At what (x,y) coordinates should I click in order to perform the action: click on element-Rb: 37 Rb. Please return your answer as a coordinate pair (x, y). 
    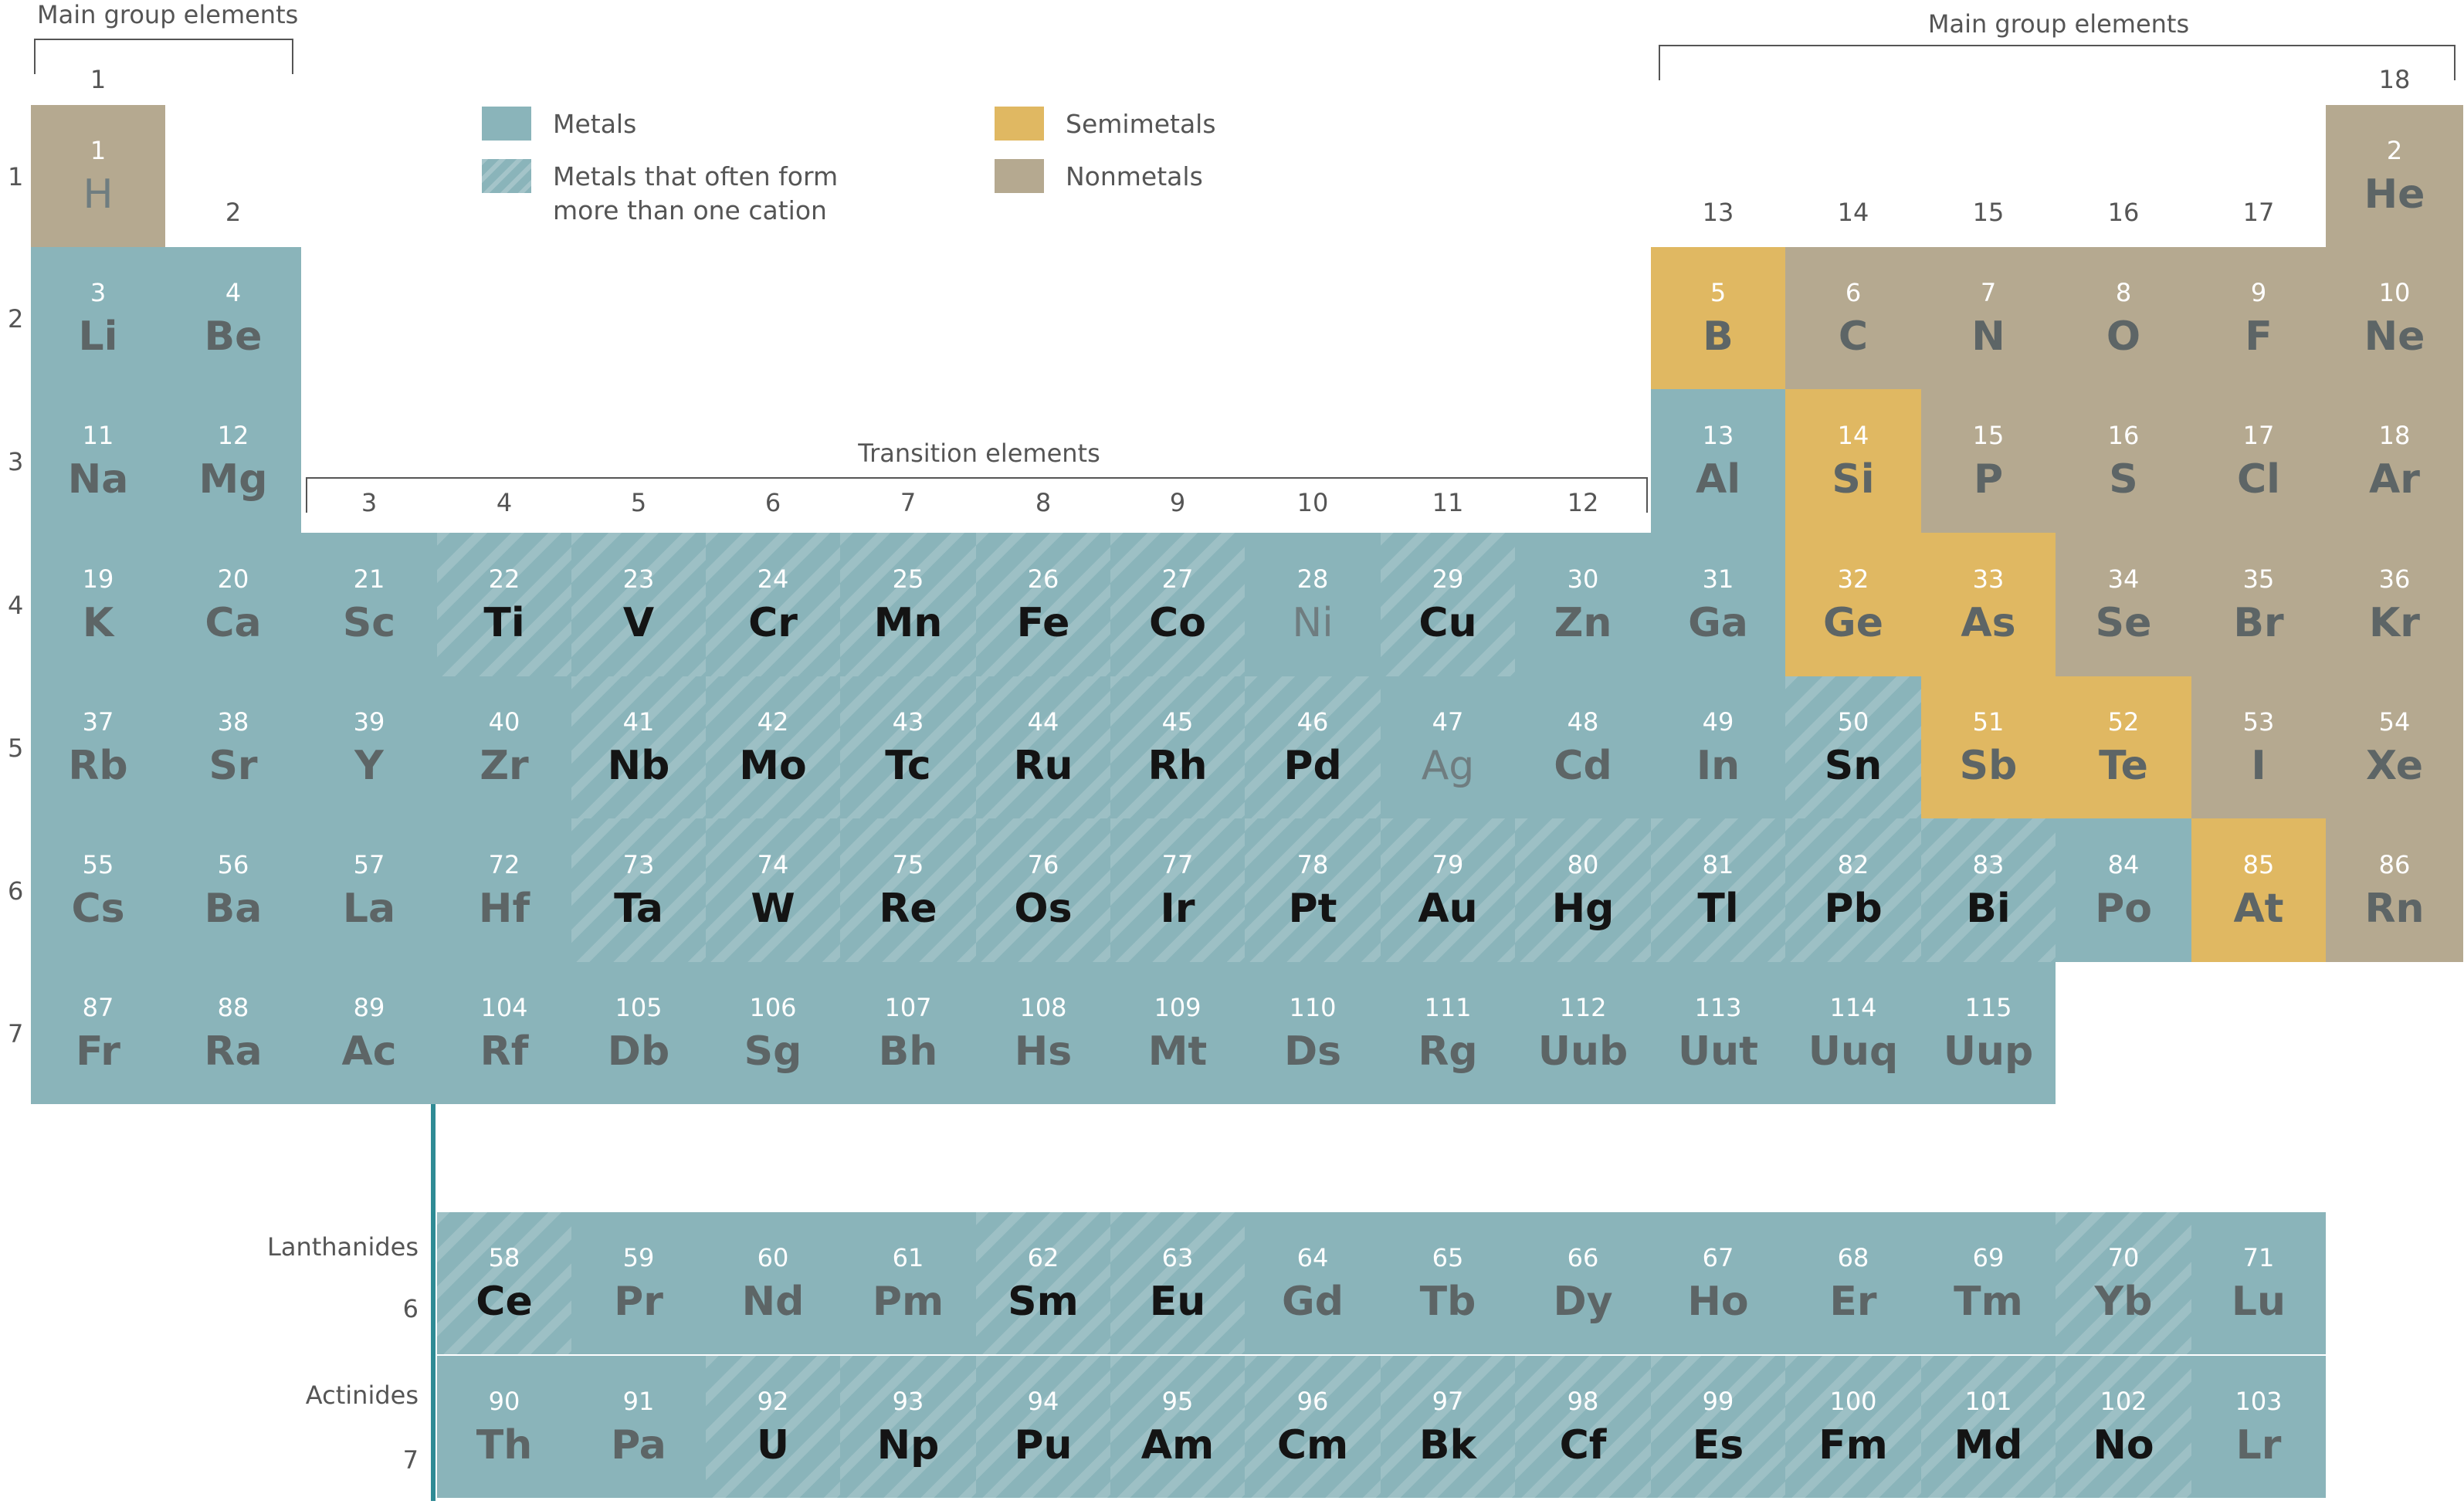
    Looking at the image, I should click on (98, 747).